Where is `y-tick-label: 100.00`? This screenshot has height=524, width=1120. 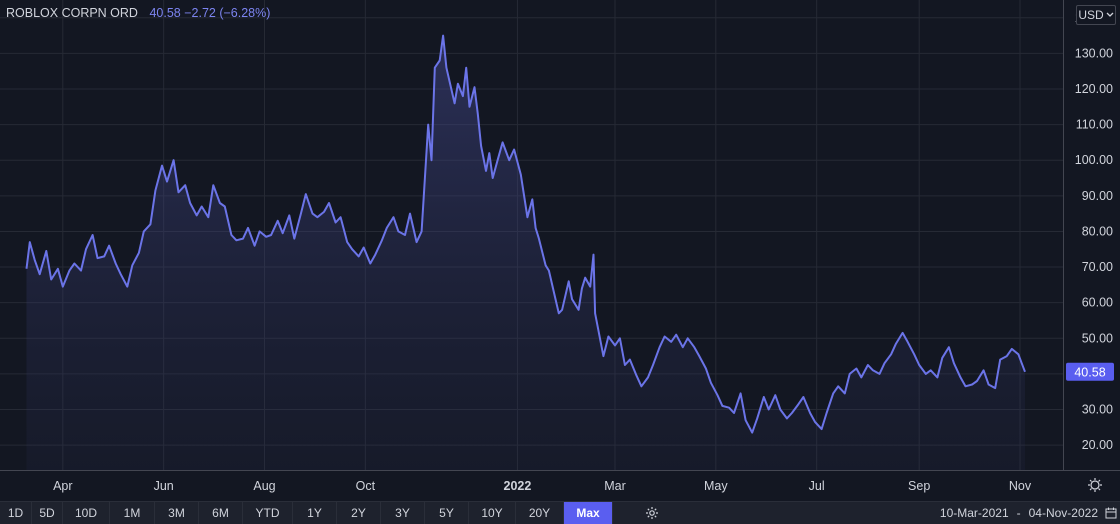
y-tick-label: 100.00 is located at coordinates (1094, 160).